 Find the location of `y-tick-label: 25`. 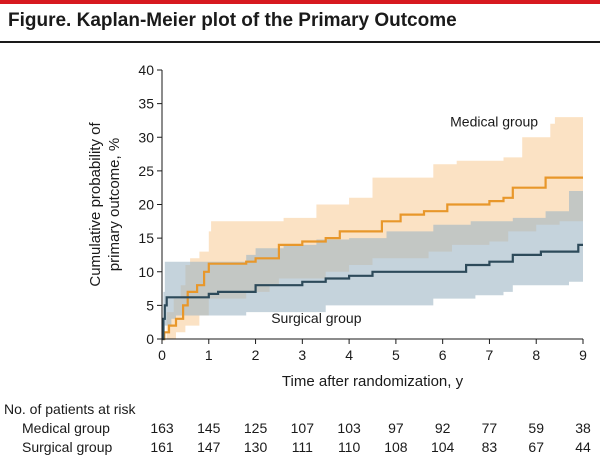

y-tick-label: 25 is located at coordinates (146, 171).